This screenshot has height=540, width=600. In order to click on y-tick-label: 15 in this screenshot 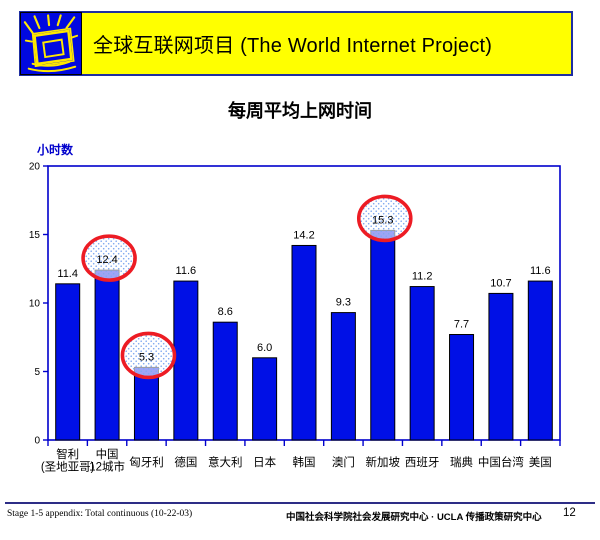, I will do `click(35, 235)`.